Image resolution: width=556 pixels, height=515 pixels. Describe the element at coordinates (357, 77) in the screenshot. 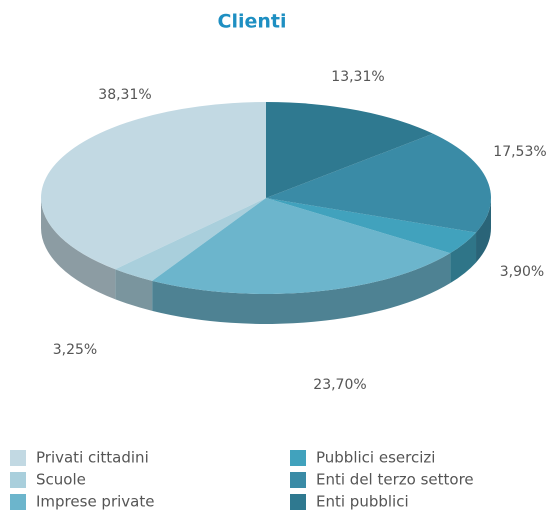

I see `data-label: 13,31%` at that location.